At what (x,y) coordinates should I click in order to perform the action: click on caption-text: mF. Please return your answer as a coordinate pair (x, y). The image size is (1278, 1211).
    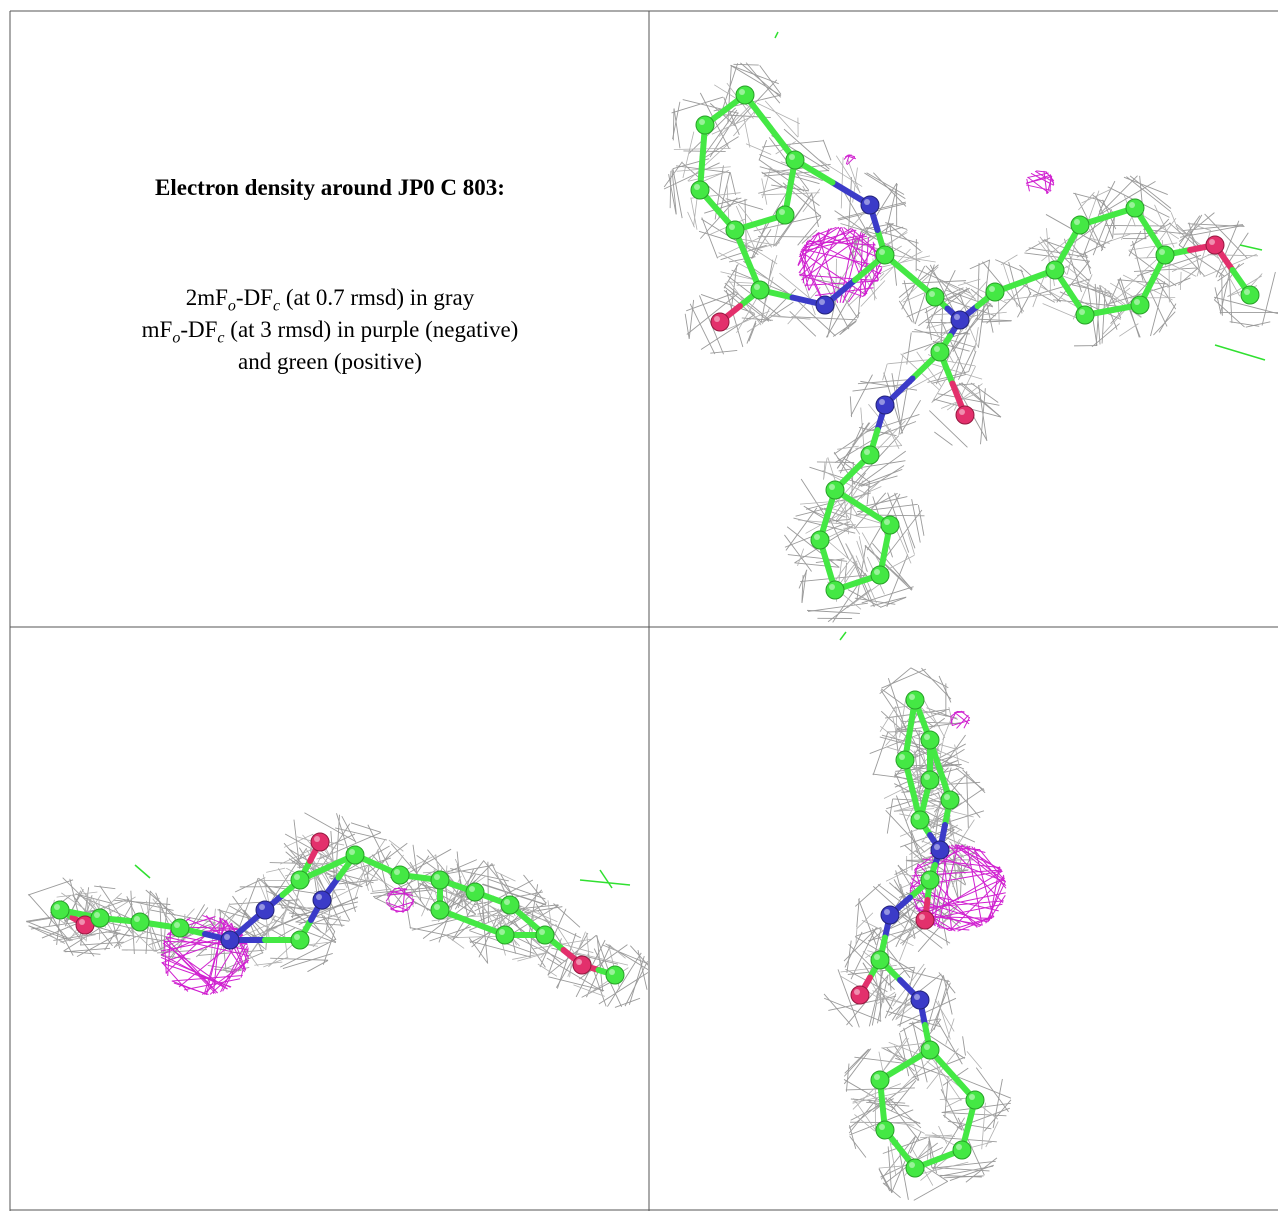
    Looking at the image, I should click on (157, 329).